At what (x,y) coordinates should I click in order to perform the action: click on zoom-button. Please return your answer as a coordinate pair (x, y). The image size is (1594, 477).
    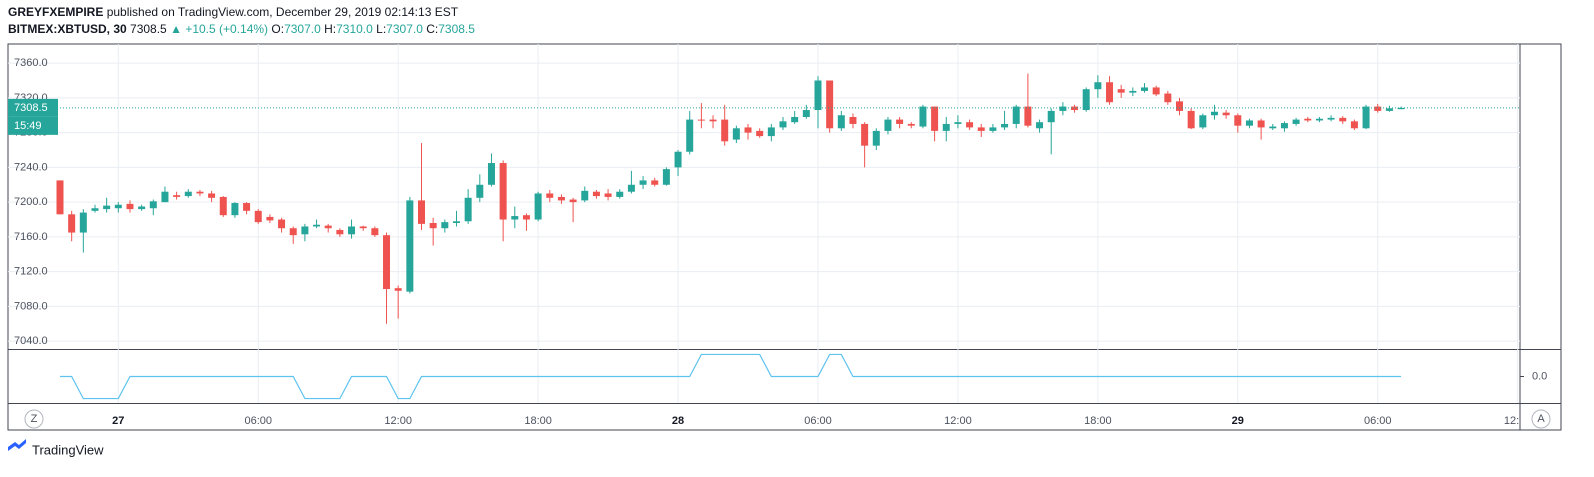
    Looking at the image, I should click on (34, 419).